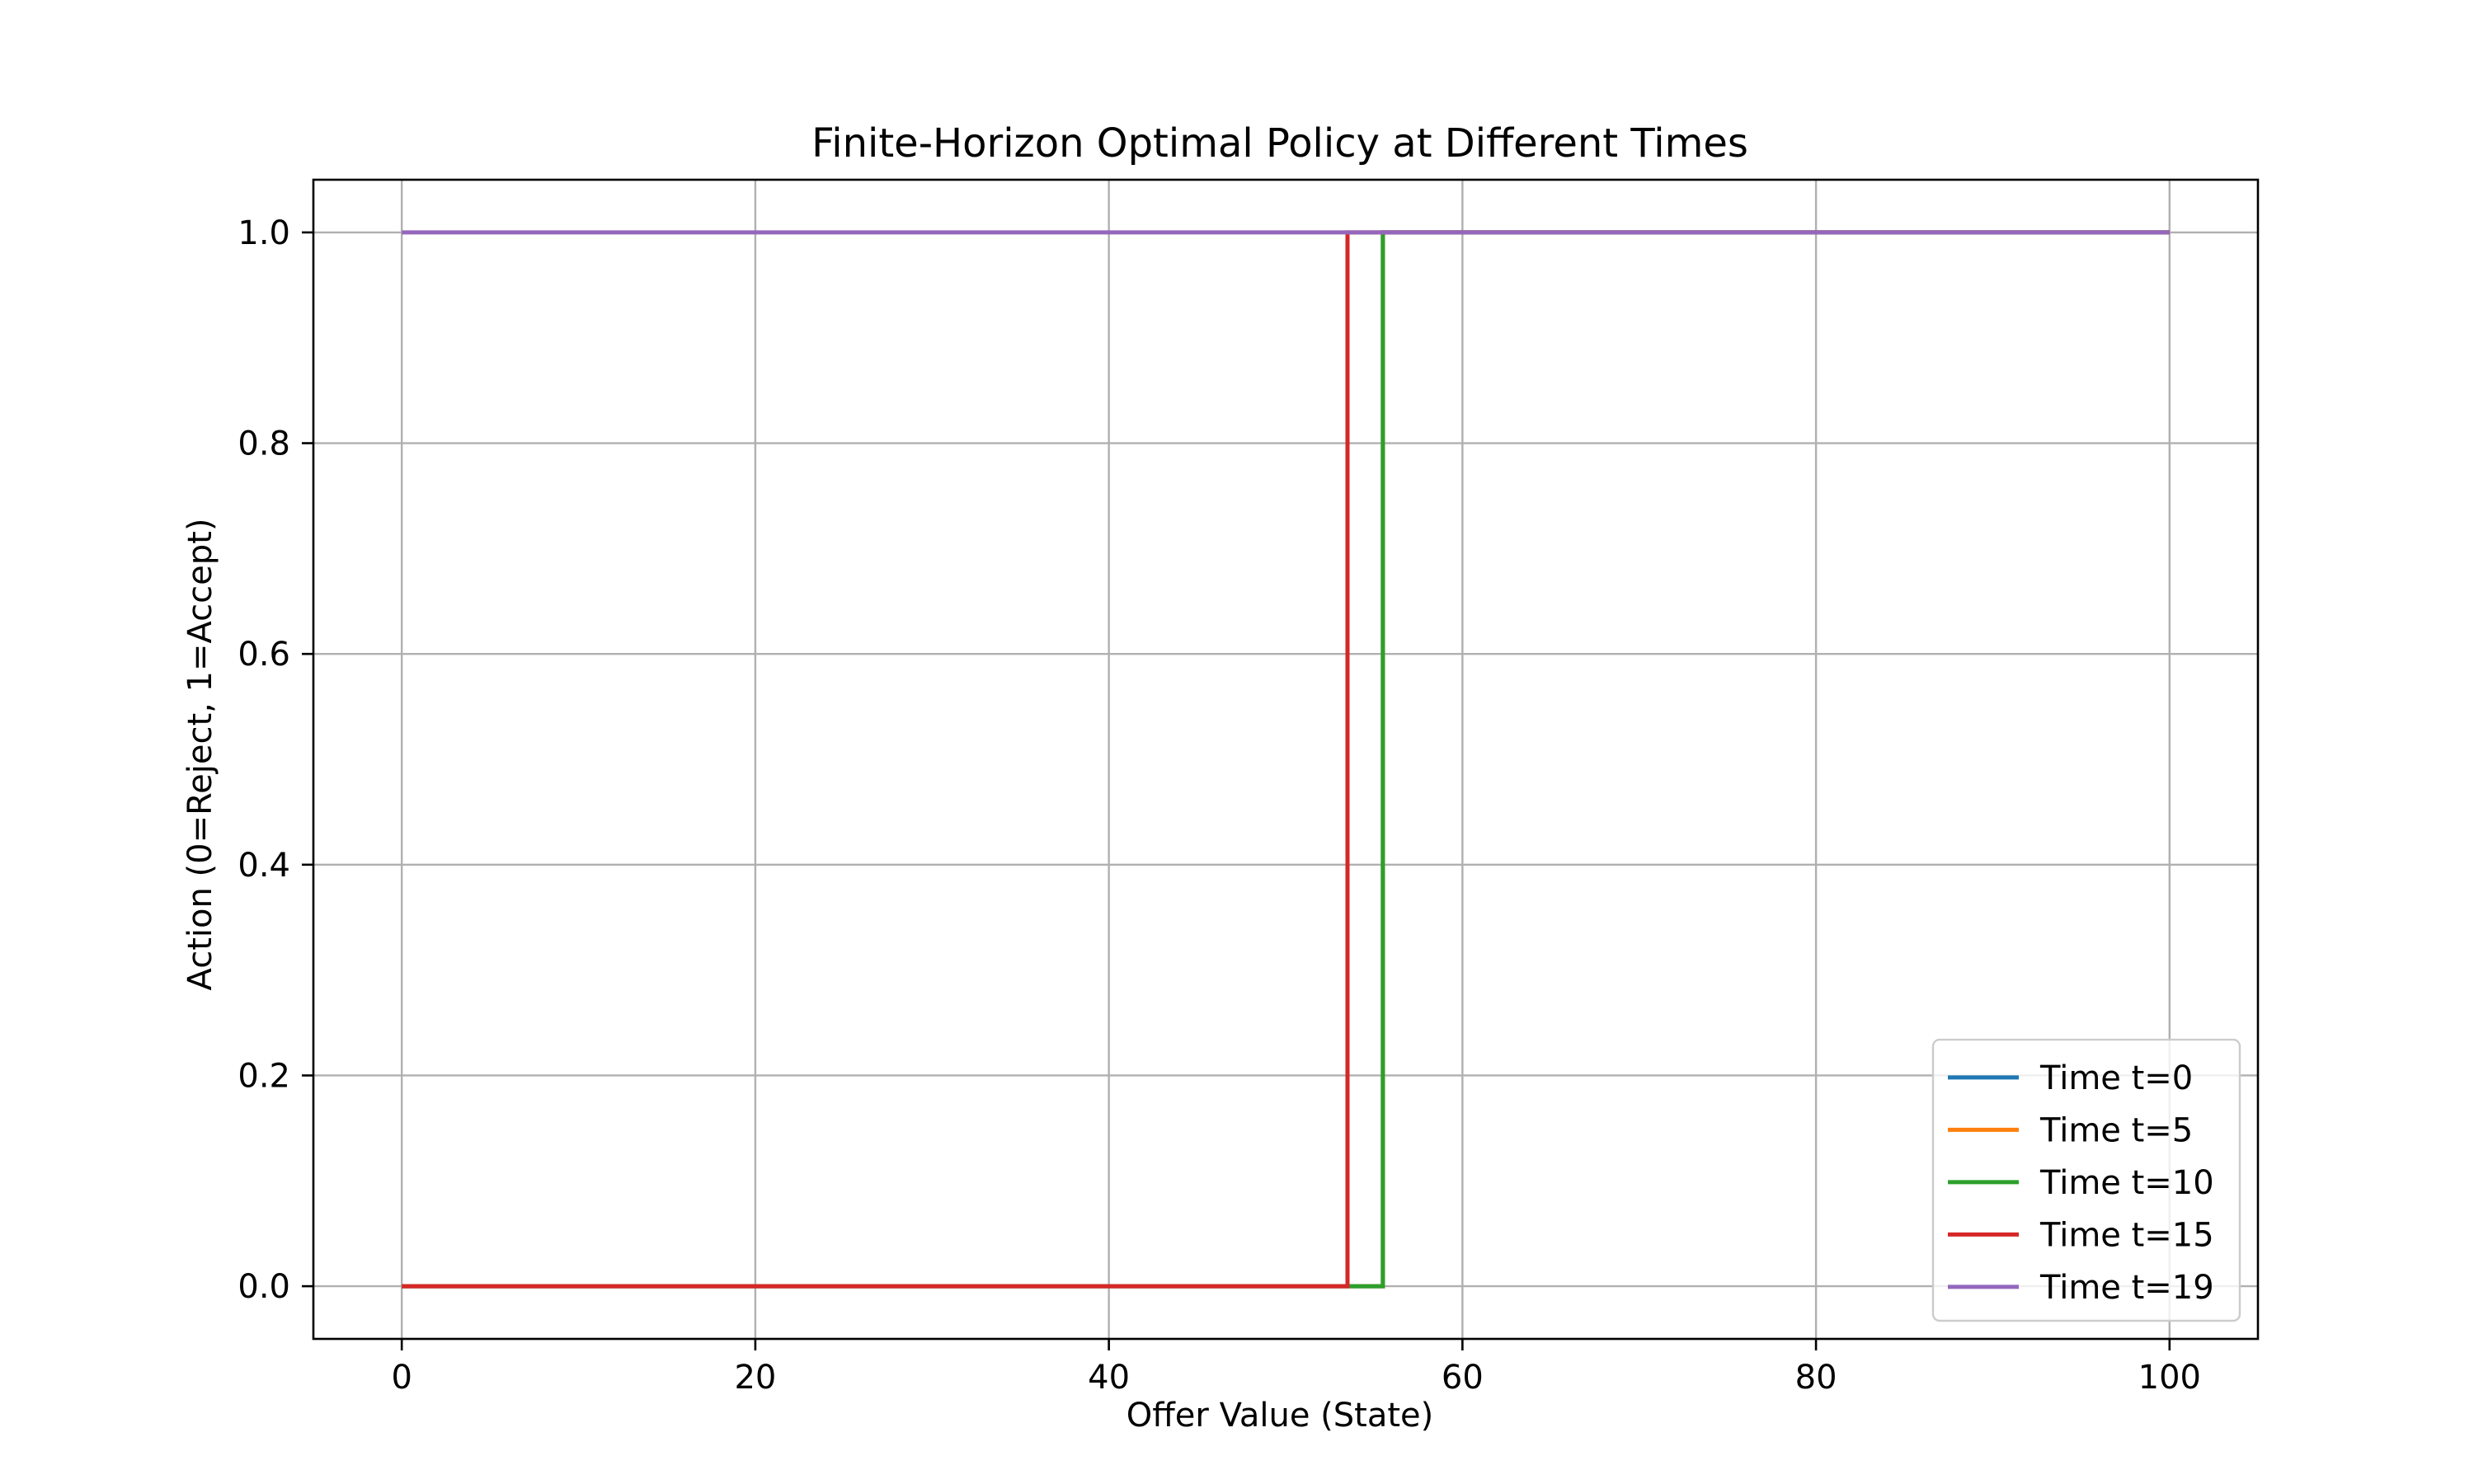 Image resolution: width=2474 pixels, height=1484 pixels. Describe the element at coordinates (1109, 1378) in the screenshot. I see `x-tick-label: 40` at that location.